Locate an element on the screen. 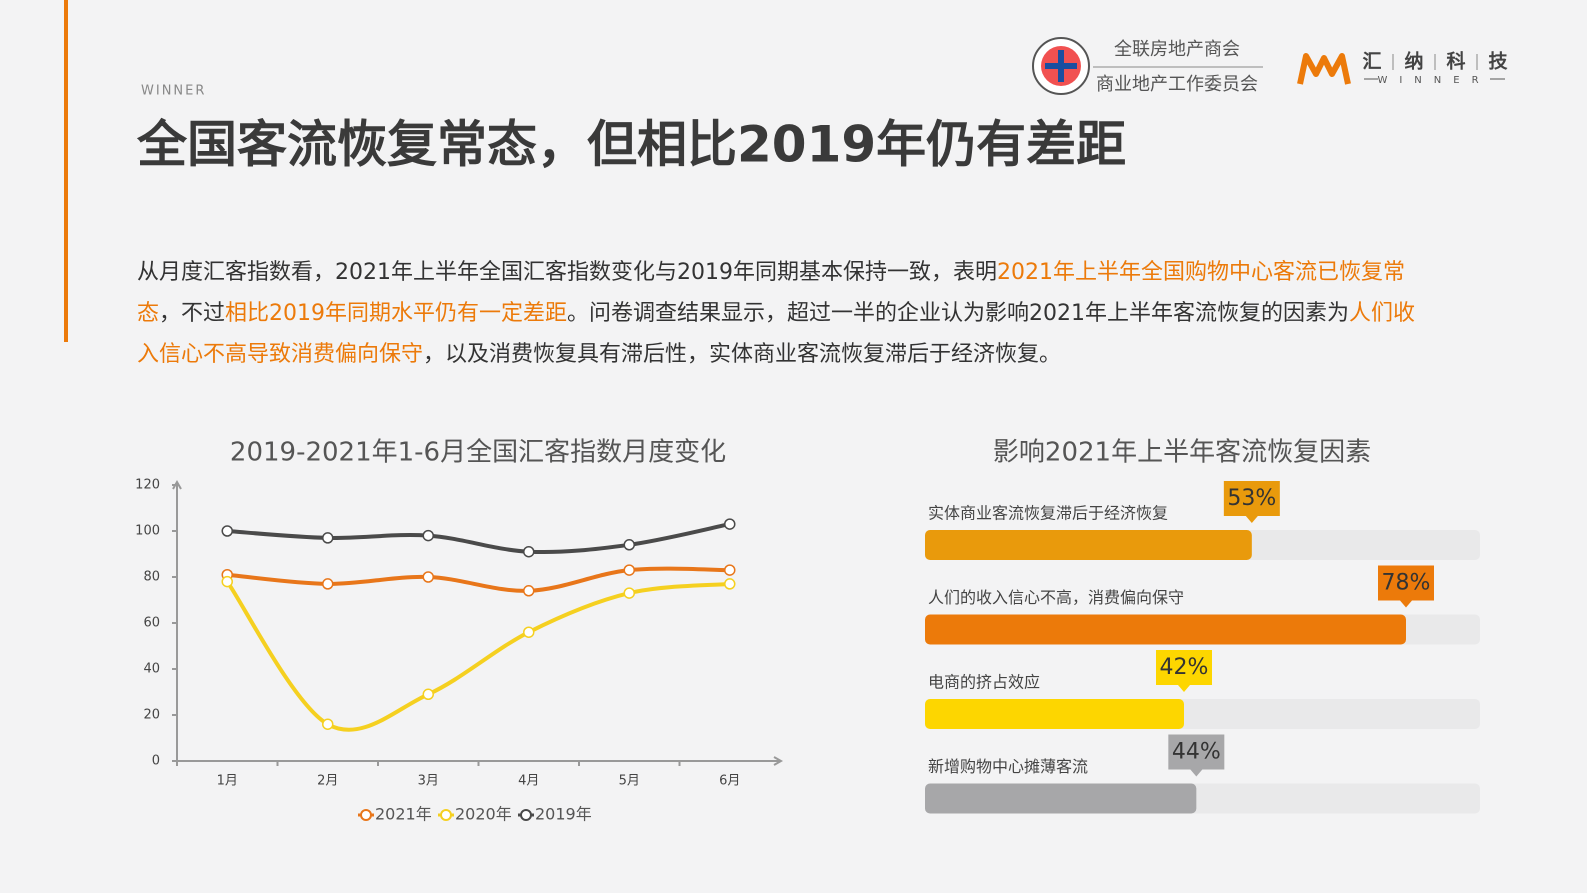 This screenshot has height=893, width=1587. legend-label: 2021年 is located at coordinates (403, 814).